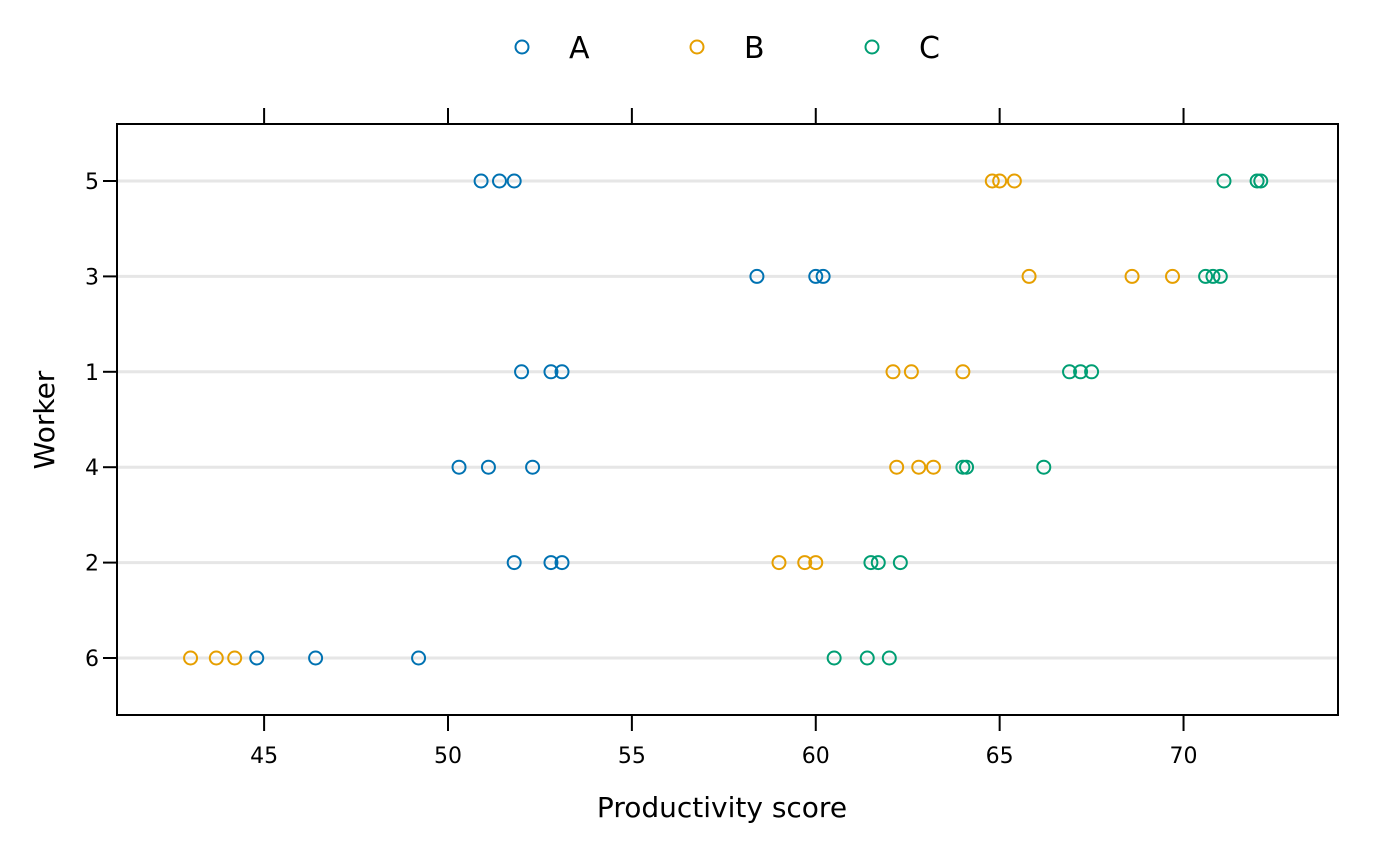 Image resolution: width=1400 pixels, height=866 pixels. What do you see at coordinates (92, 564) in the screenshot?
I see `y-tick-label: 2` at bounding box center [92, 564].